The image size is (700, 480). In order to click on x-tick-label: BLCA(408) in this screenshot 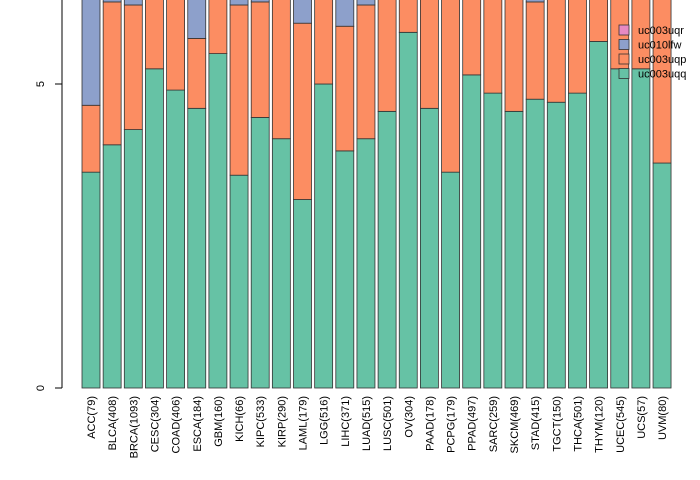, I will do `click(113, 423)`.